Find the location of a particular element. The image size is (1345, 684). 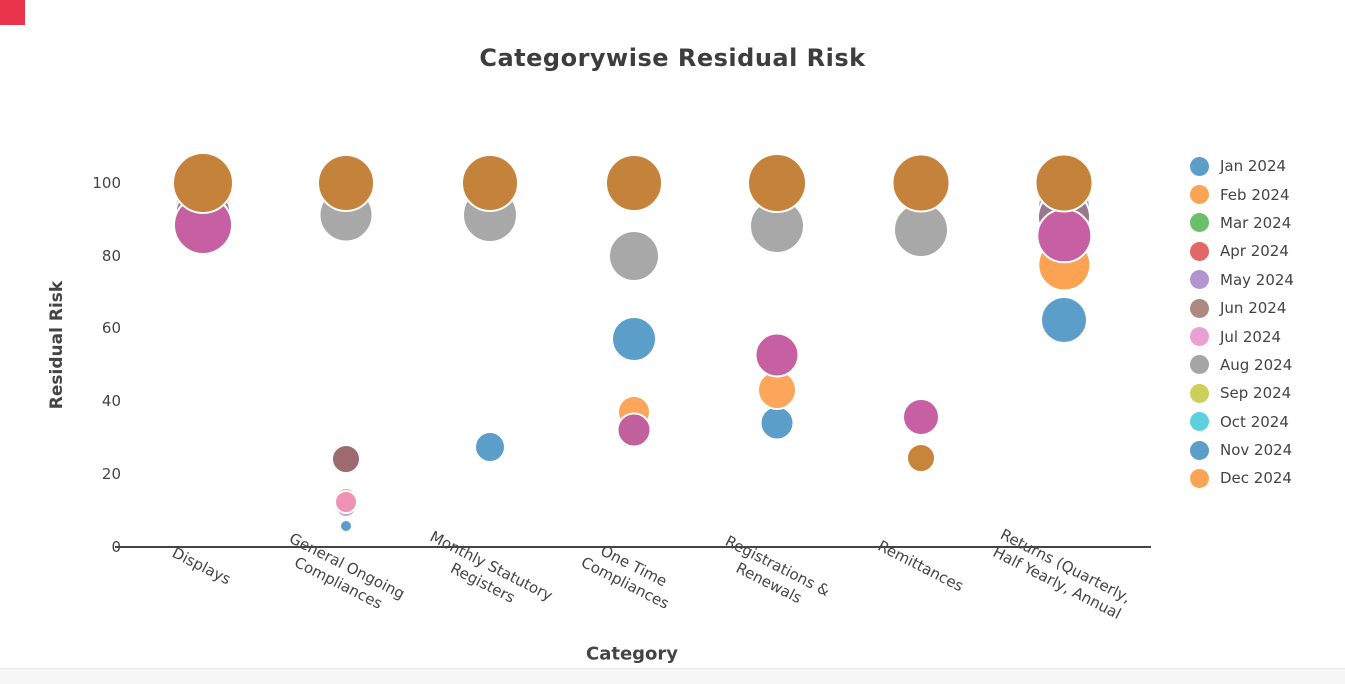

legend-item: Jan 2024 is located at coordinates (1242, 166).